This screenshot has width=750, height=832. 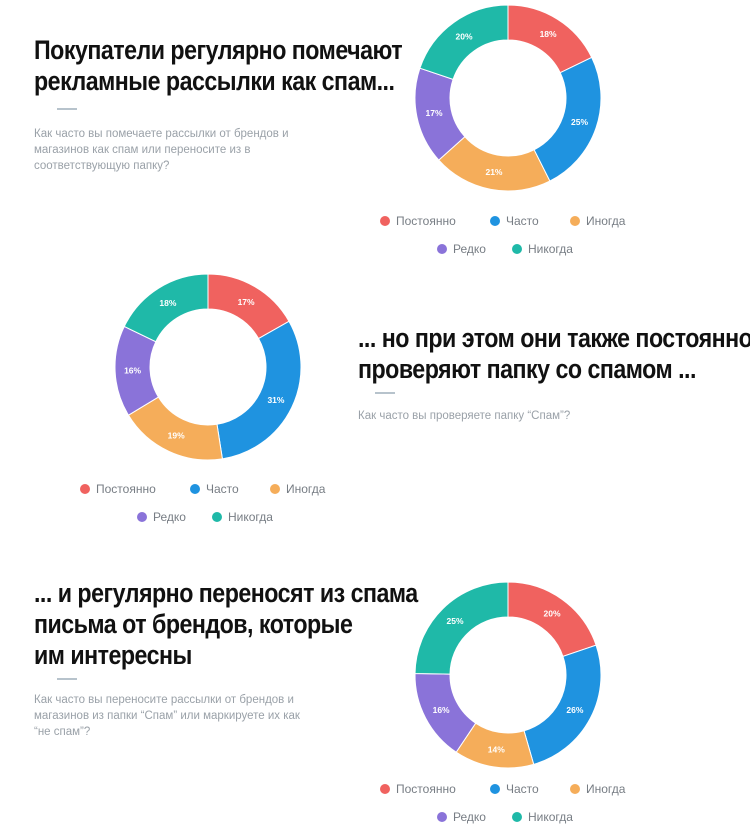 I want to click on donut-2-label-postoyanno: 17%, so click(x=246, y=302).